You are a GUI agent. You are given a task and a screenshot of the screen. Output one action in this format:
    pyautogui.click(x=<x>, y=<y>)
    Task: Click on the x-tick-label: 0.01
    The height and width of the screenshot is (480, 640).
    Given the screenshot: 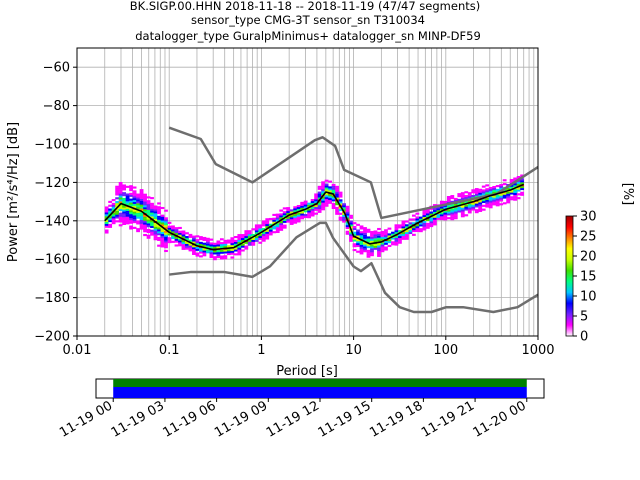 What is the action you would take?
    pyautogui.click(x=77, y=350)
    